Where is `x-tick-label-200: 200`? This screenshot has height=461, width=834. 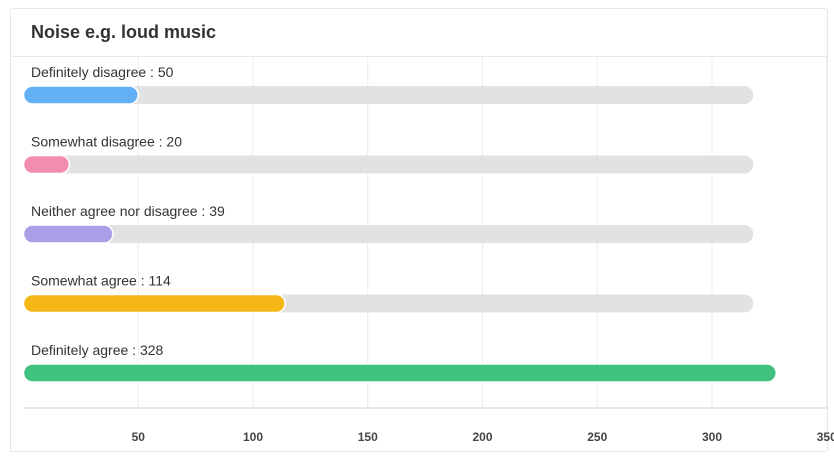 x-tick-label-200: 200 is located at coordinates (482, 437).